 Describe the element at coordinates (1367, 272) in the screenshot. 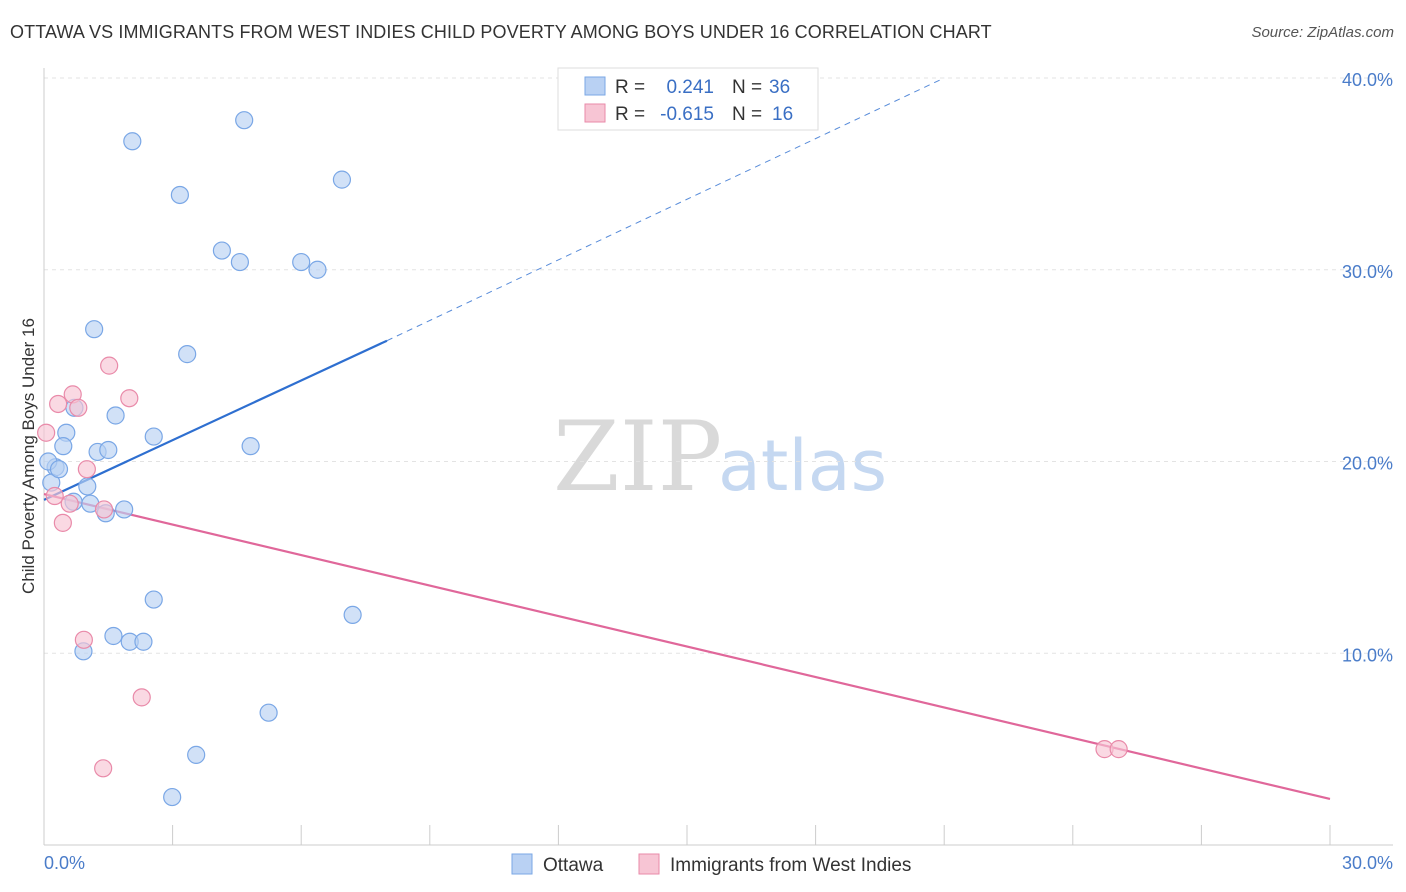

I see `y-tick-label-30: 30.0%` at that location.